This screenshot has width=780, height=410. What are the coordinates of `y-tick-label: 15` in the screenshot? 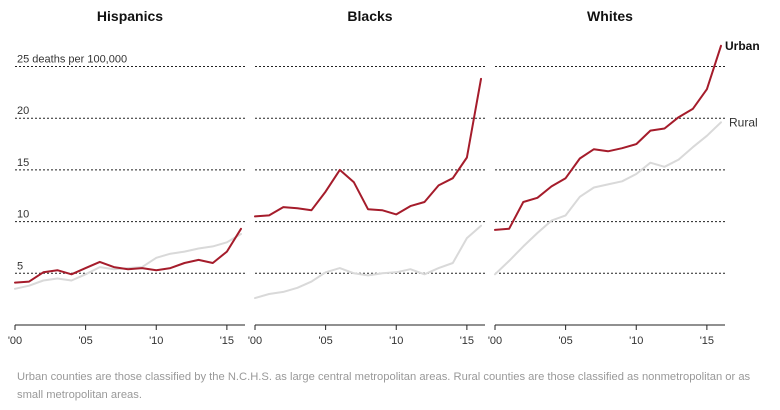 It's located at (23, 163).